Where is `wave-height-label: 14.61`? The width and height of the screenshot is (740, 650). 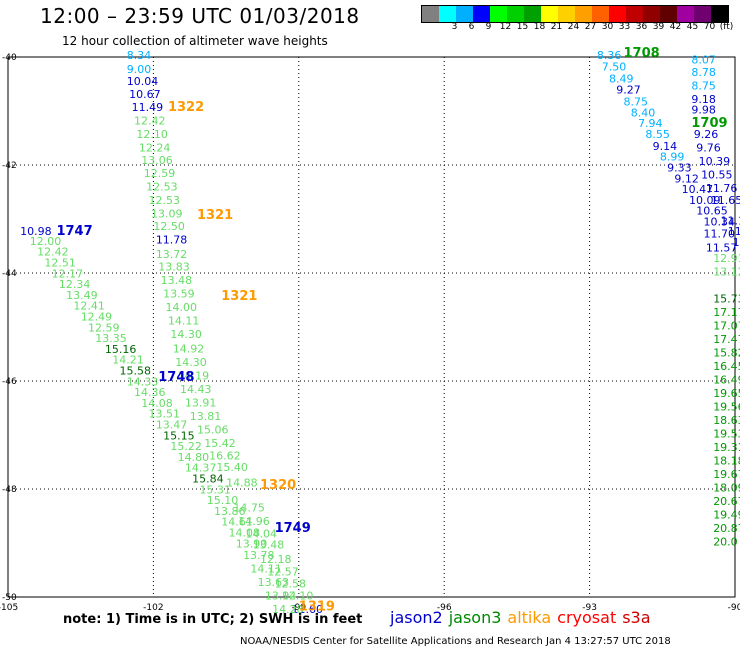
wave-height-label: 14.61 is located at coordinates (237, 522).